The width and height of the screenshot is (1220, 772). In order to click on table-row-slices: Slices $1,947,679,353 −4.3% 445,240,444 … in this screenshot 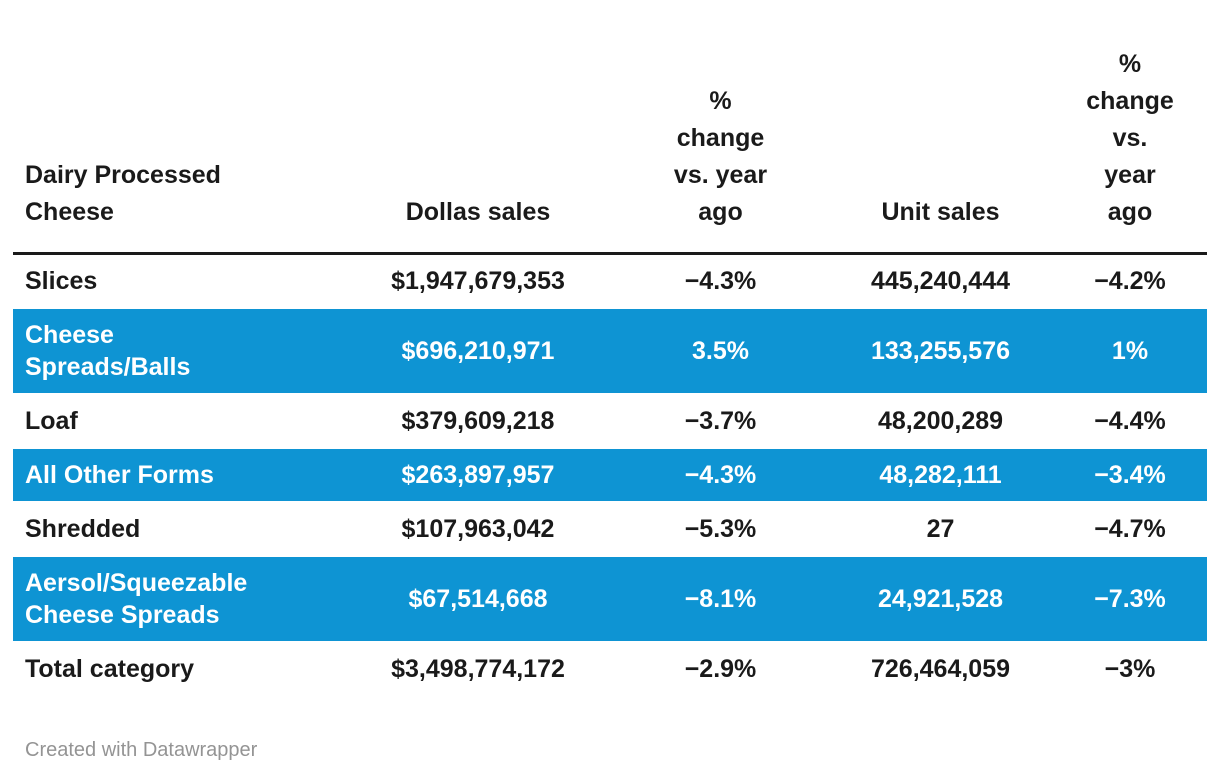, I will do `click(610, 281)`.